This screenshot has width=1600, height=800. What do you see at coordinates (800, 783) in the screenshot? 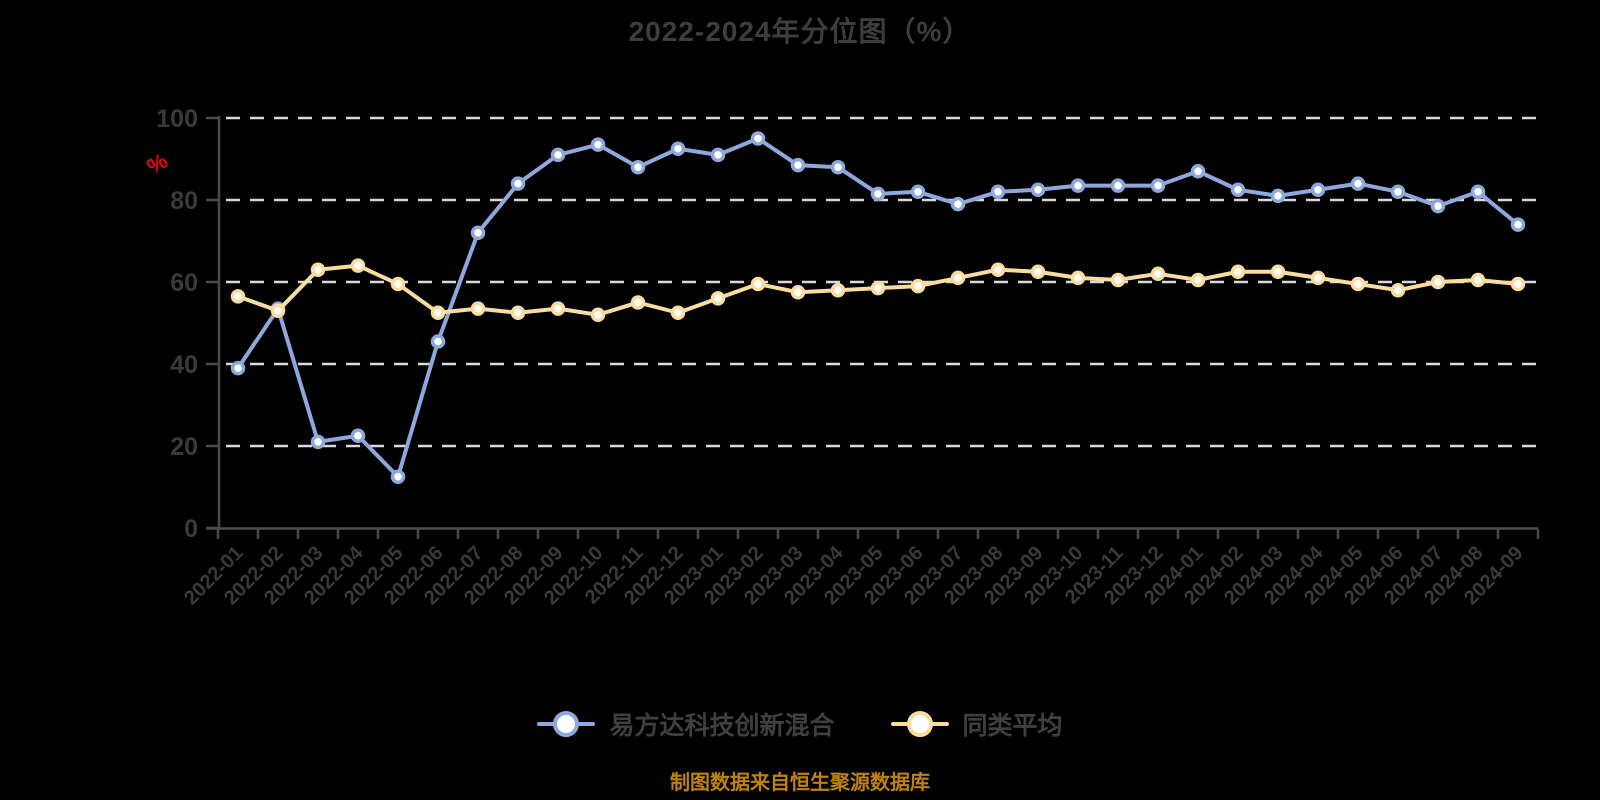
I see `data-source-note: 制图数据来自恒生聚源数据库` at bounding box center [800, 783].